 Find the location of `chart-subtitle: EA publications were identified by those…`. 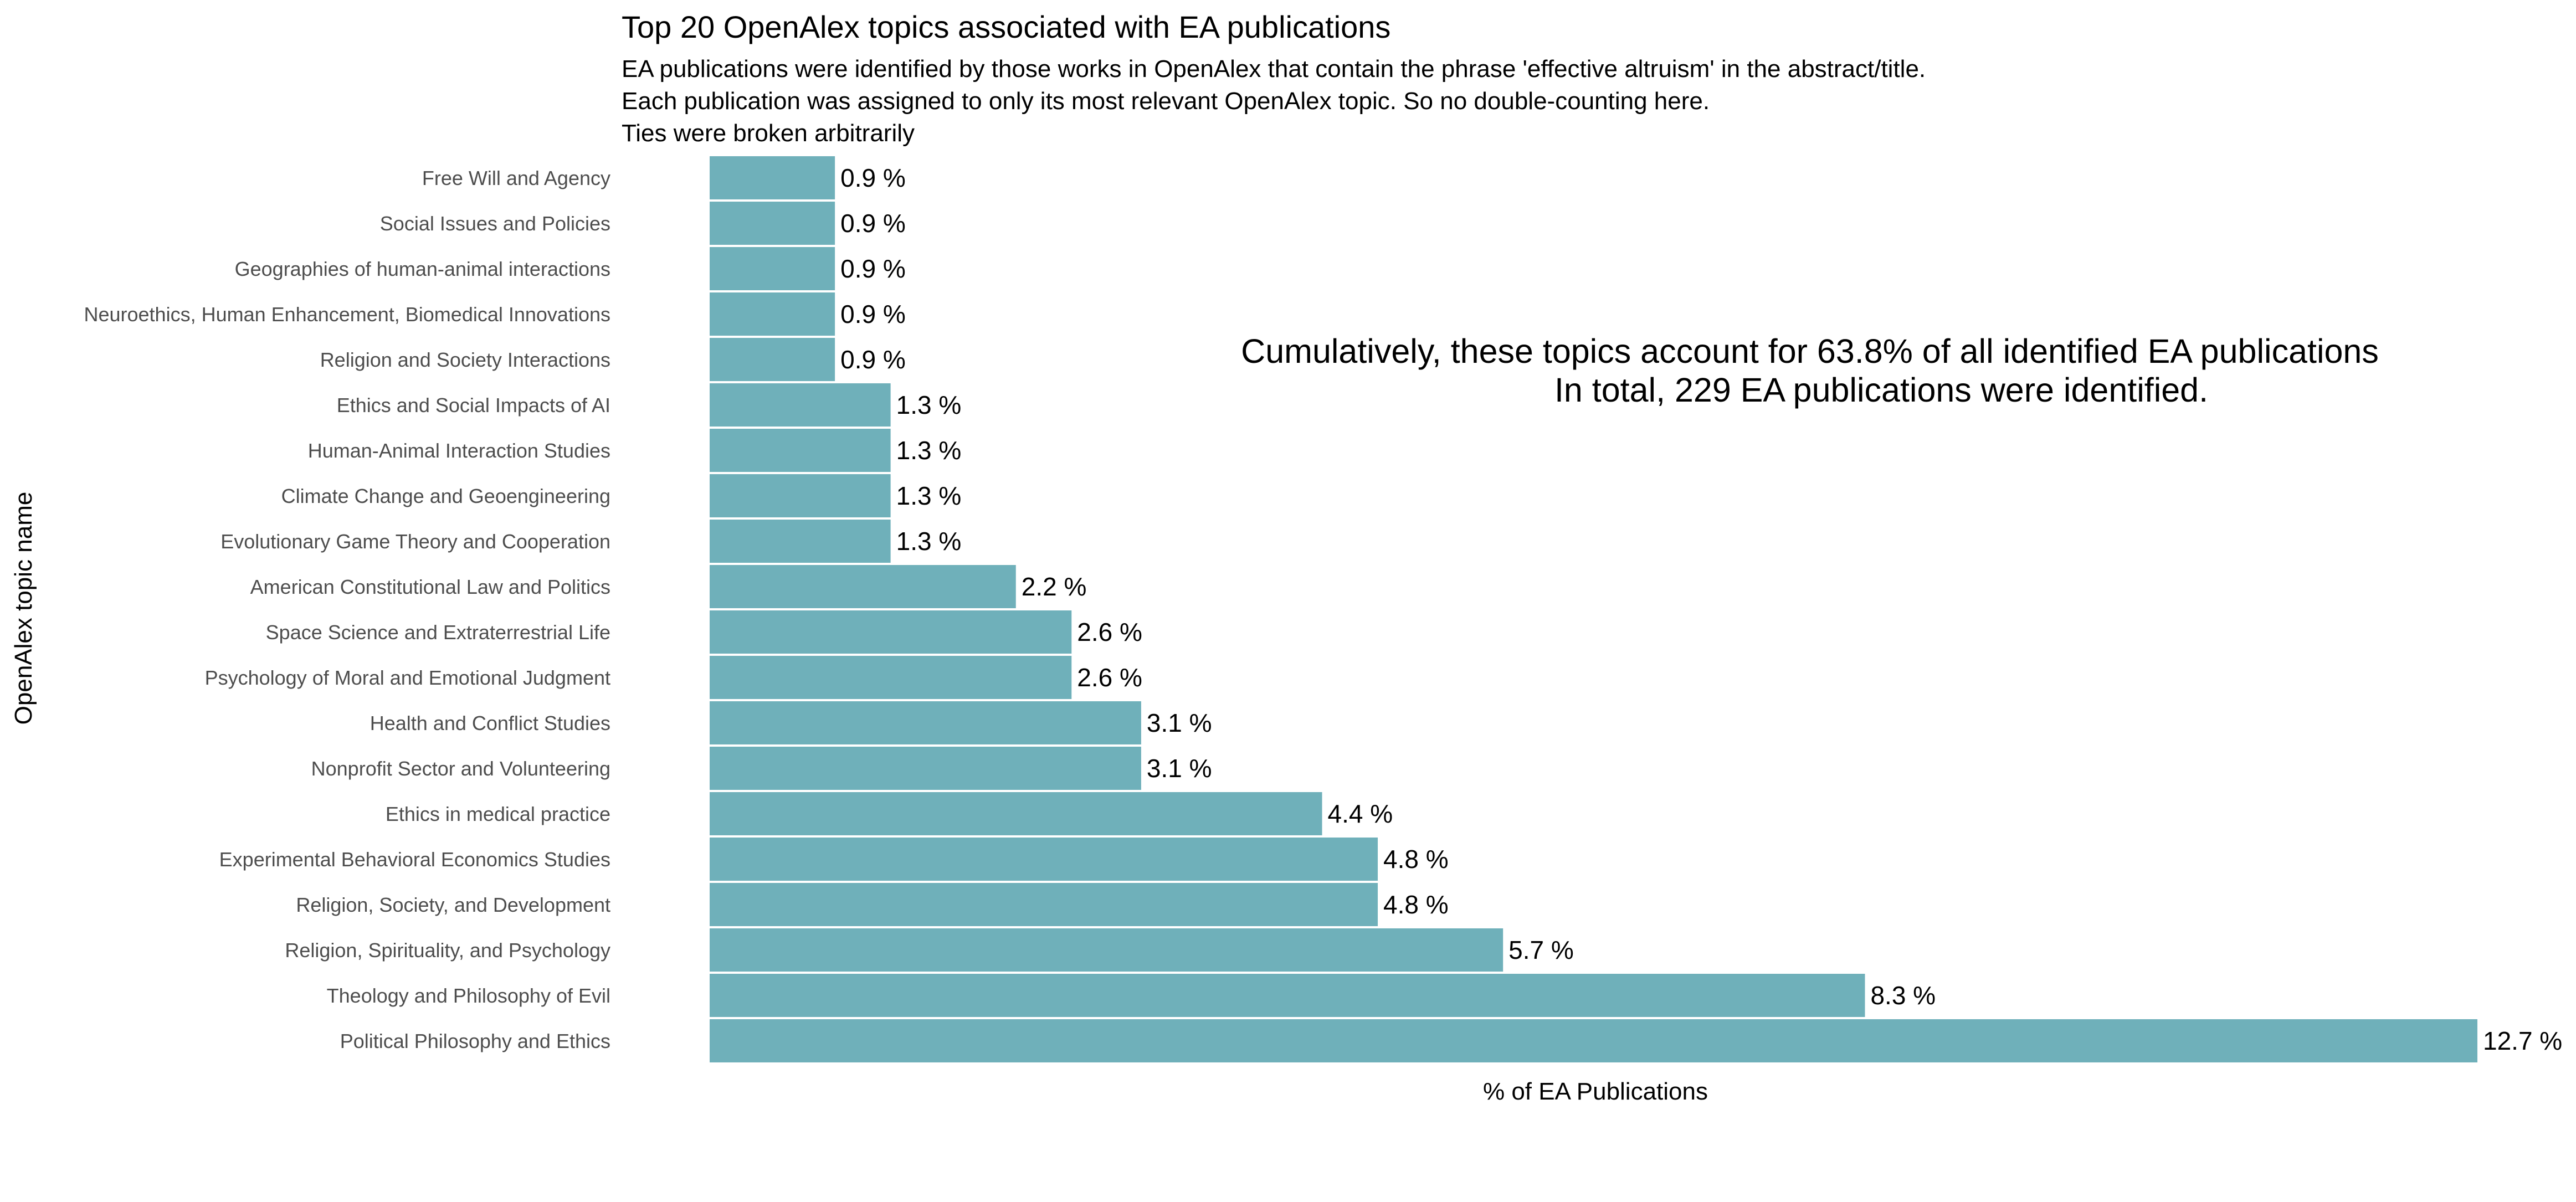

chart-subtitle: EA publications were identified by those… is located at coordinates (1274, 101).